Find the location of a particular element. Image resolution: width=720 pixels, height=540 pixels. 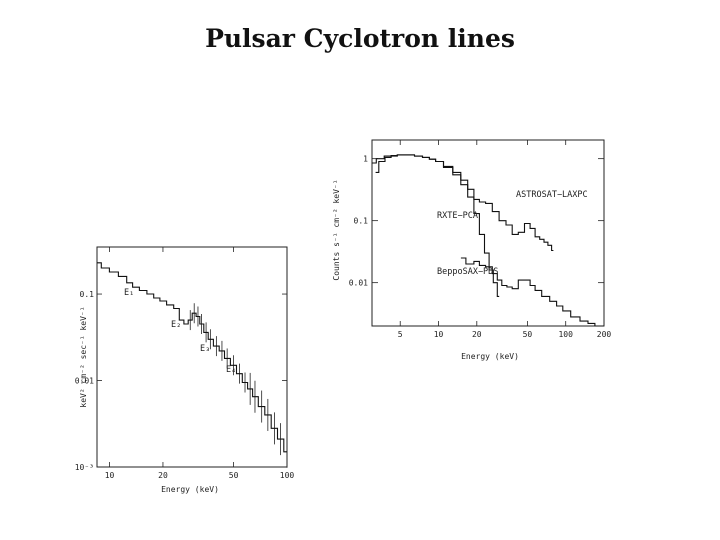

left-annotation-e2: E₂ is located at coordinates (176, 325).